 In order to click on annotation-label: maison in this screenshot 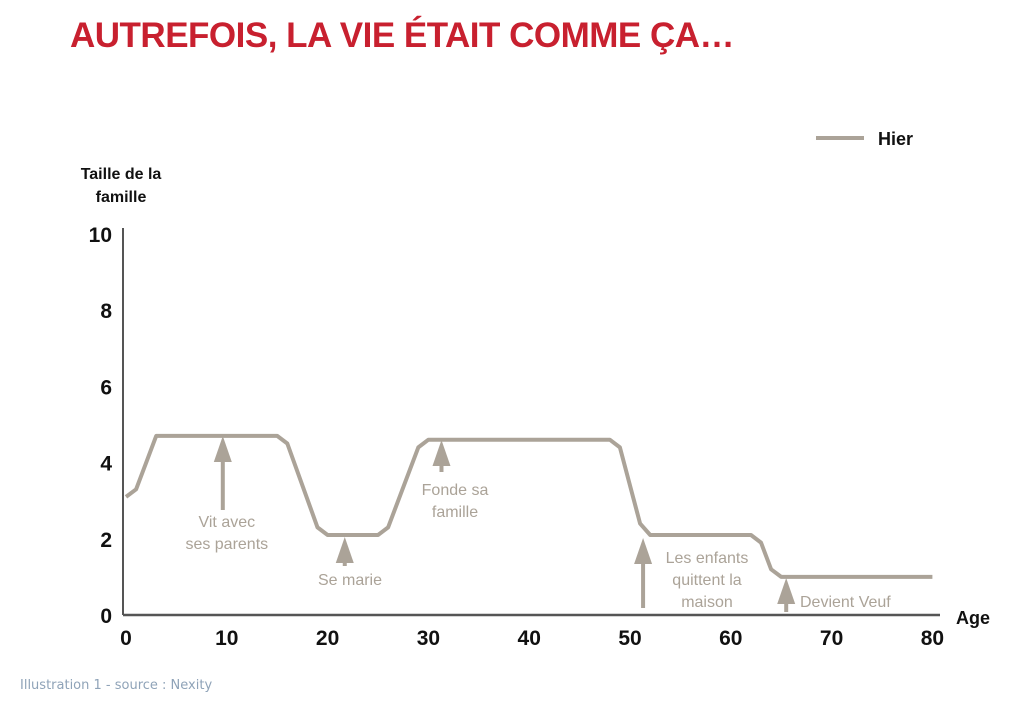, I will do `click(707, 602)`.